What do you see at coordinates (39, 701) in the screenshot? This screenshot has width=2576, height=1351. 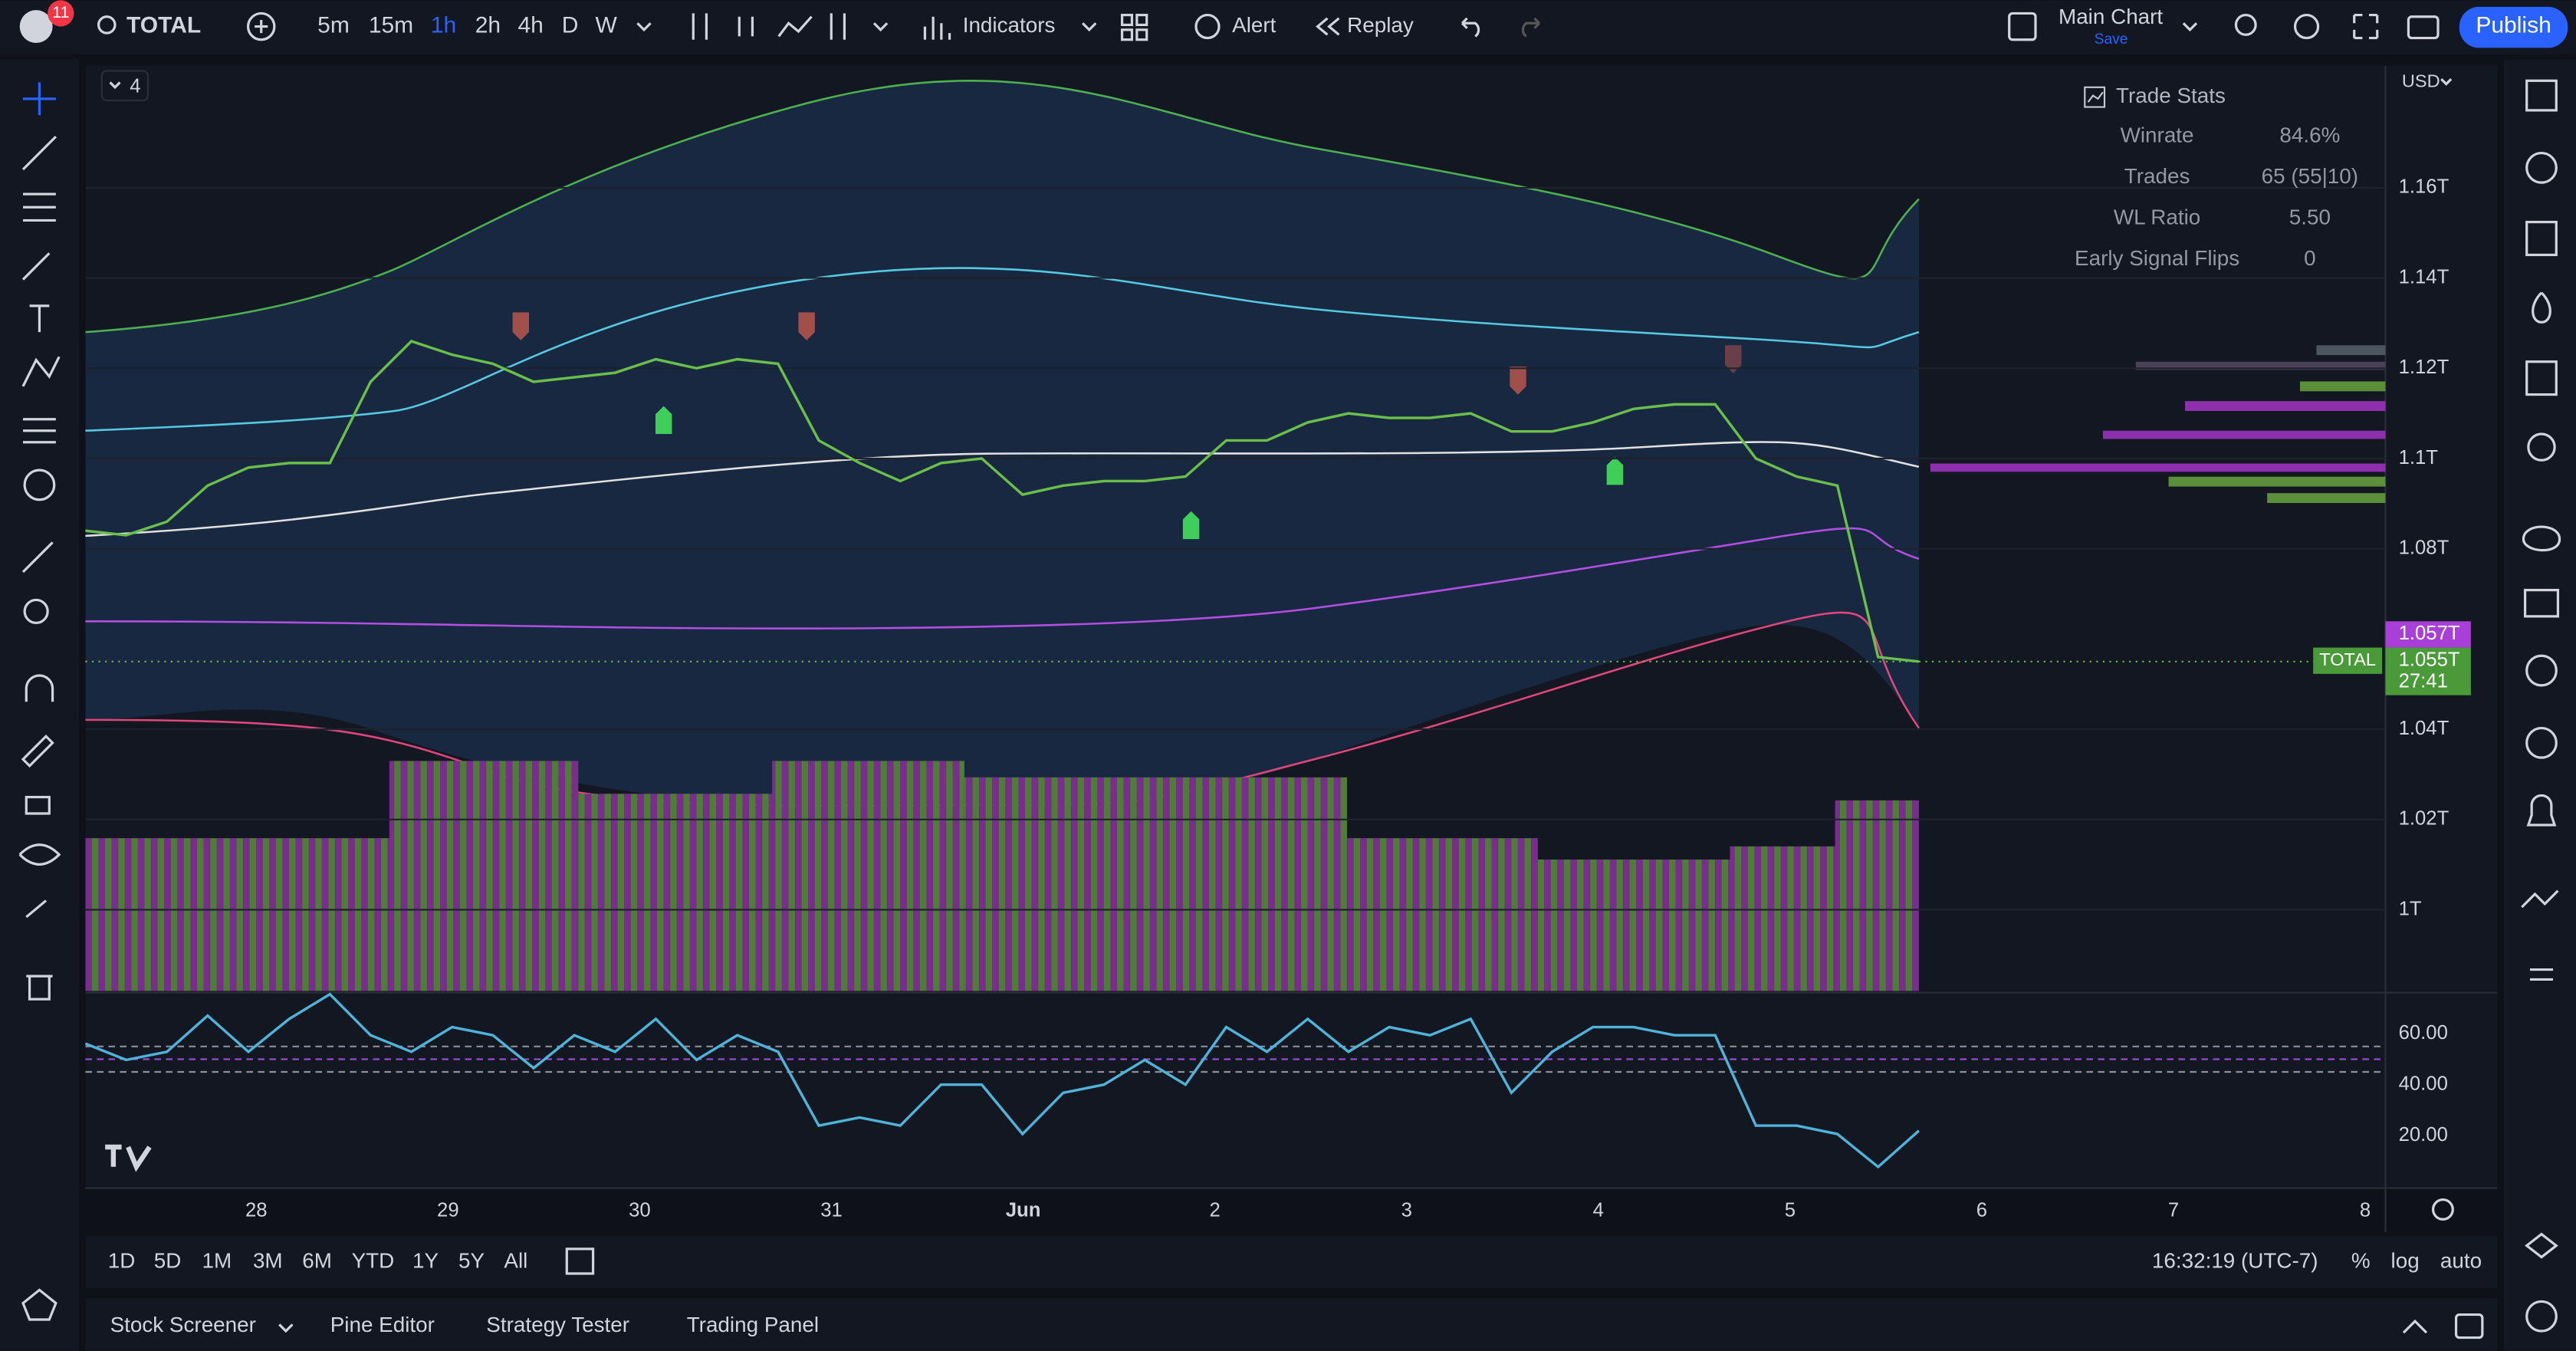 I see `drawing-tools` at bounding box center [39, 701].